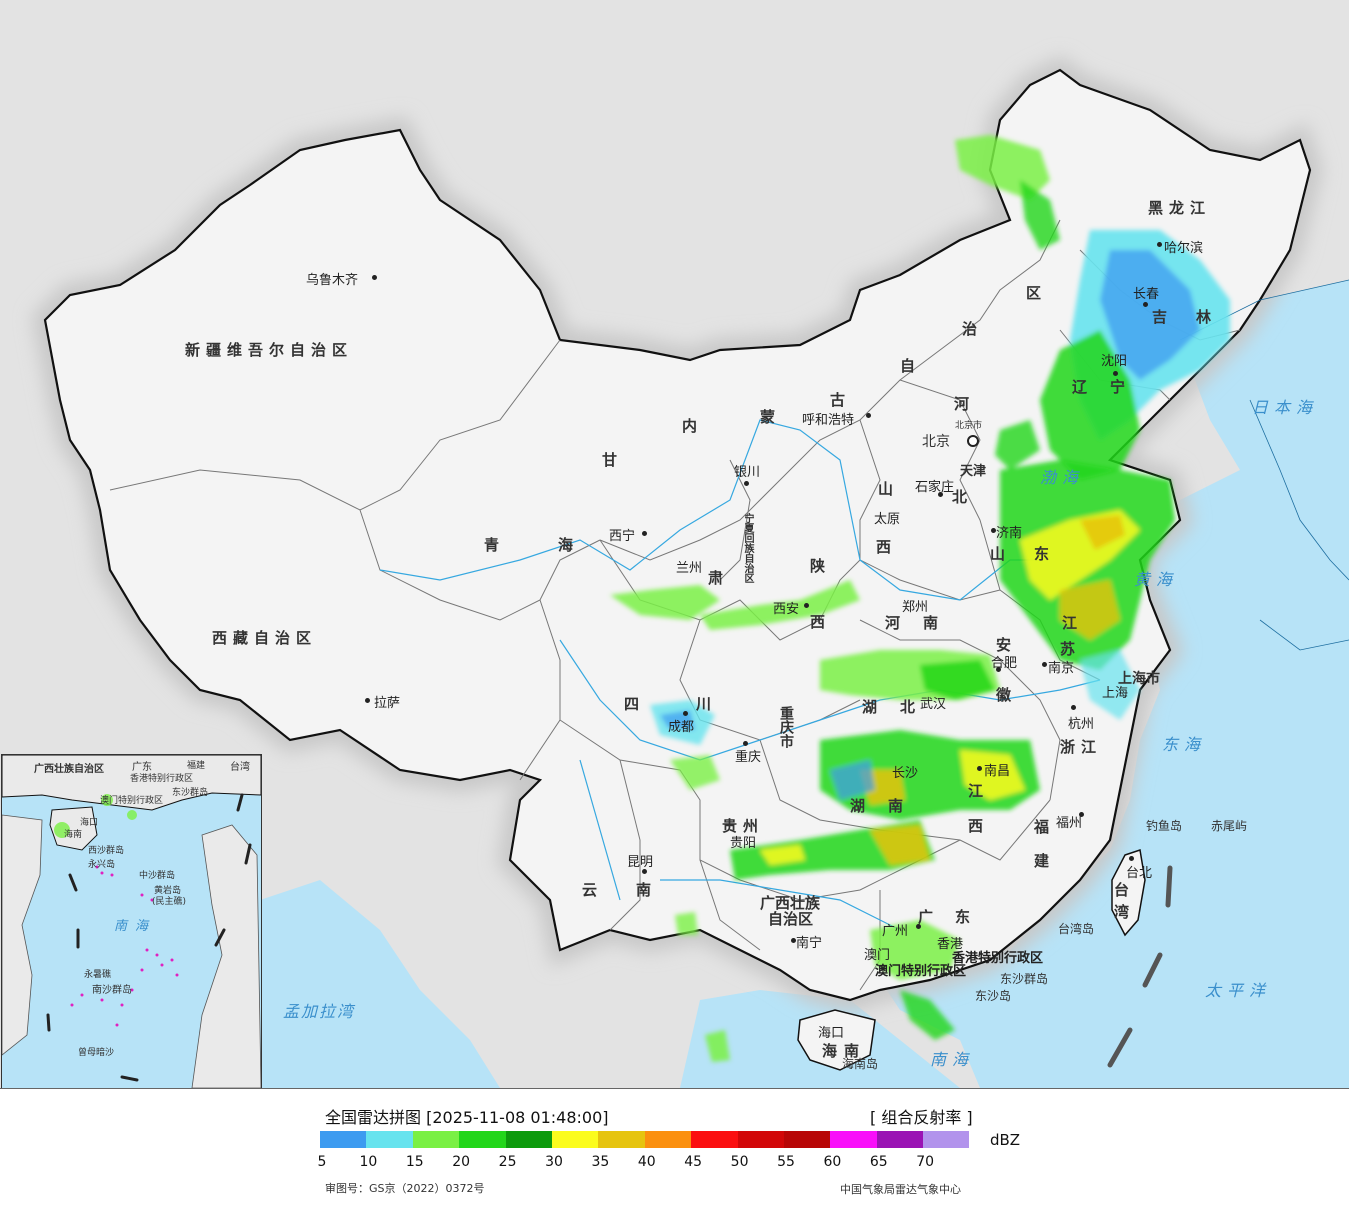 The height and width of the screenshot is (1208, 1349). I want to click on sea-bengal: 孟加拉湾, so click(319, 1011).